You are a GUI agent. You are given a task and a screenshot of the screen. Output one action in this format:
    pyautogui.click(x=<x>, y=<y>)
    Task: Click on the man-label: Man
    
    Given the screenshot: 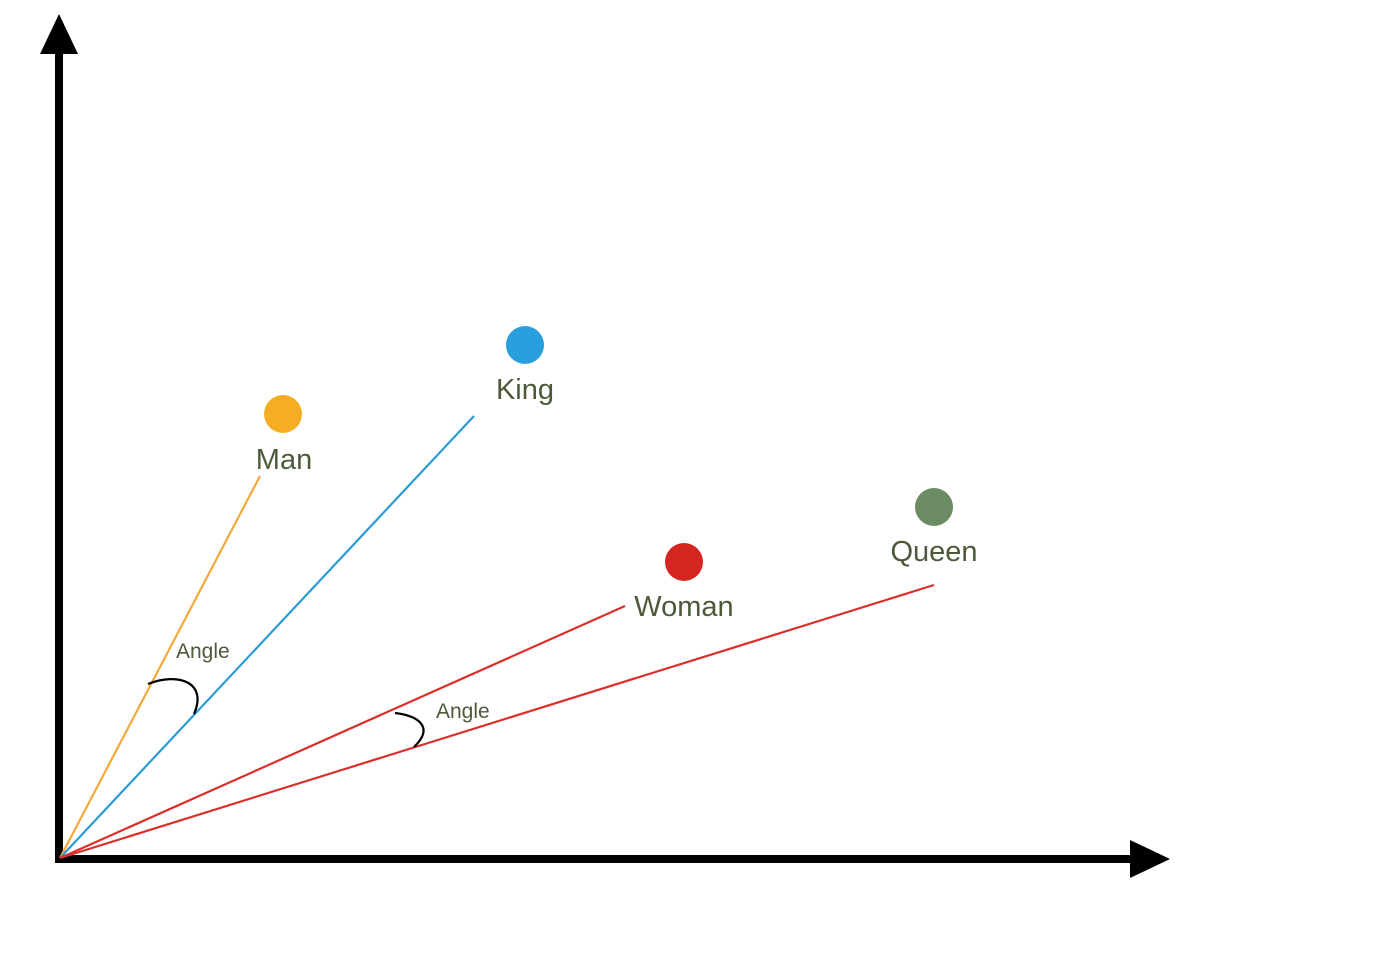 What is the action you would take?
    pyautogui.click(x=284, y=460)
    